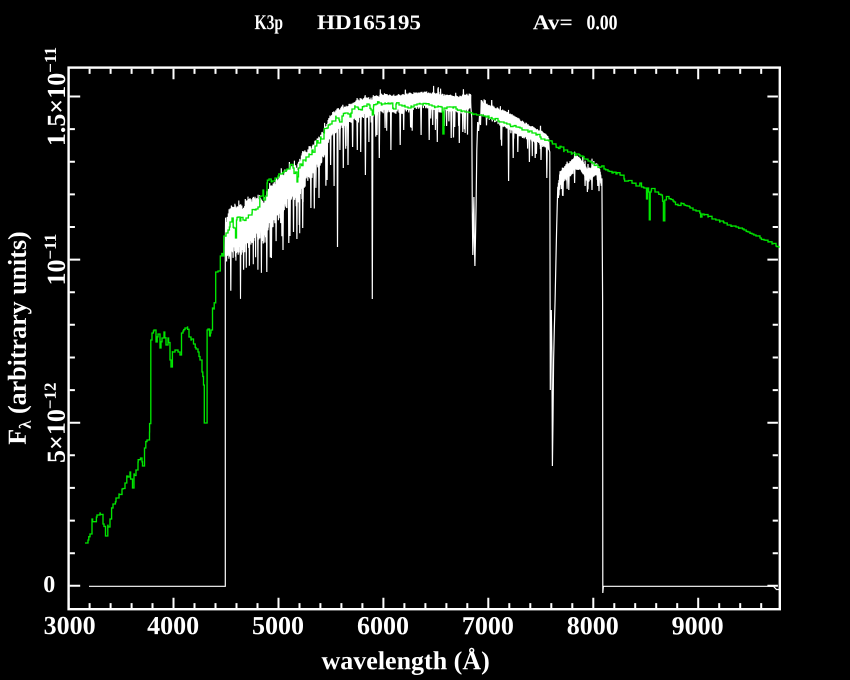 This screenshot has width=850, height=680. Describe the element at coordinates (488, 625) in the screenshot. I see `svg-text: 7000` at that location.